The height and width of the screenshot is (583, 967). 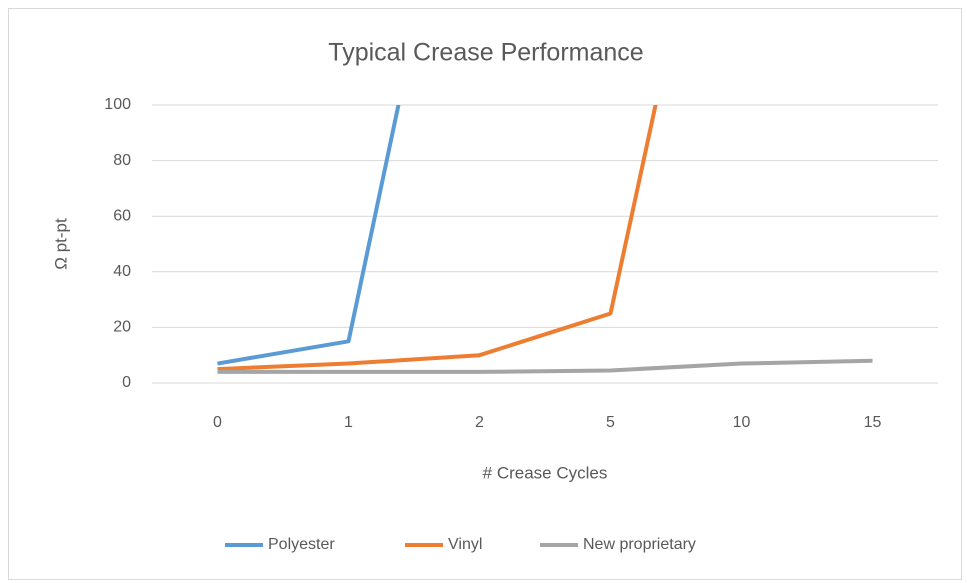 I want to click on x-tick-label: 2, so click(x=479, y=422).